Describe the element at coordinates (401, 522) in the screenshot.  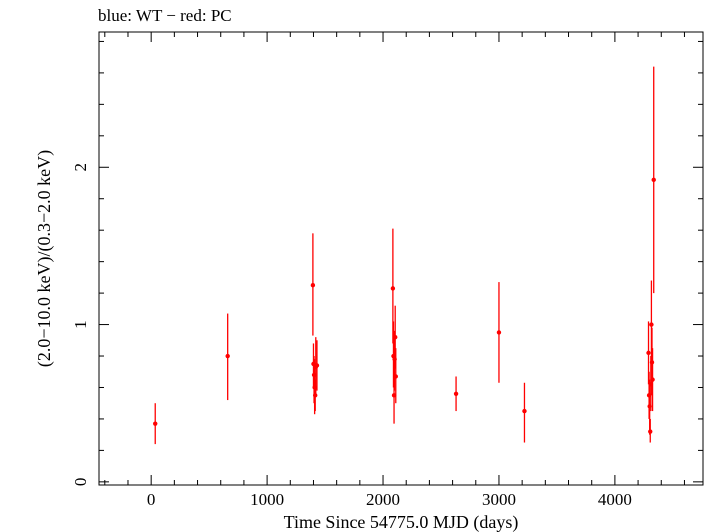
I see `x-axis-label: Time Since 54775.0 MJD (days)` at that location.